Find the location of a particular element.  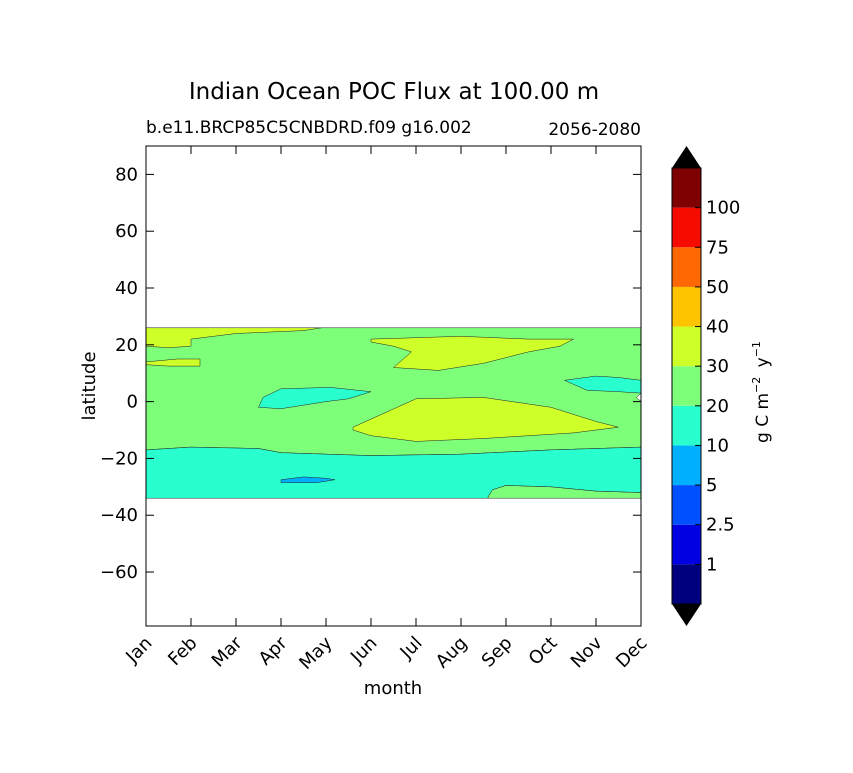

colorbar-tick-label: 10 is located at coordinates (717, 445).